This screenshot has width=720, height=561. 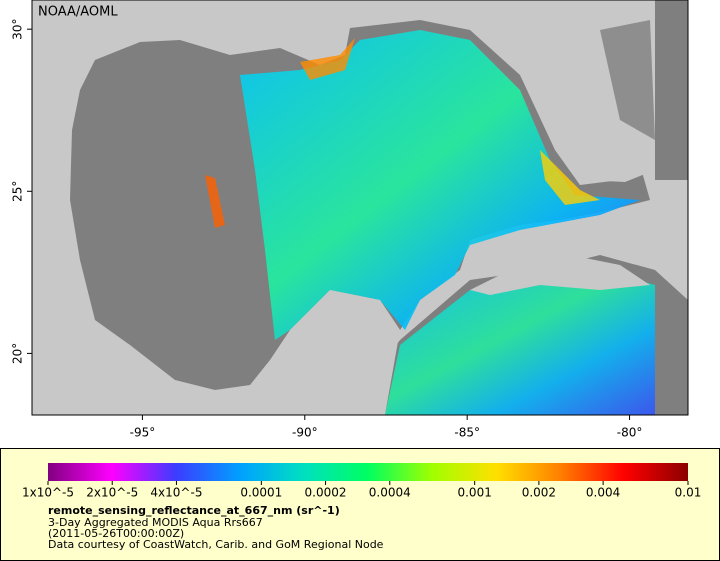 I want to click on x-tick-label: -90°, so click(x=305, y=433).